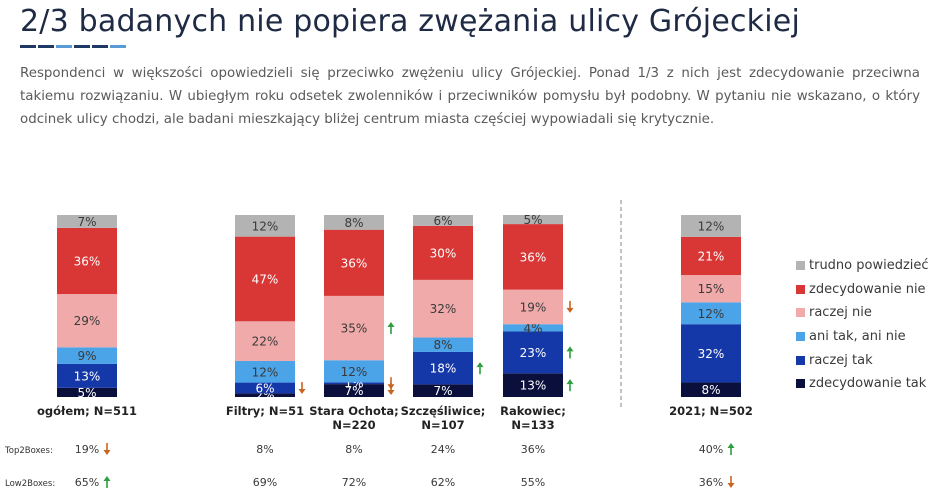 This screenshot has height=502, width=944. I want to click on data-label: 6%, so click(442, 221).